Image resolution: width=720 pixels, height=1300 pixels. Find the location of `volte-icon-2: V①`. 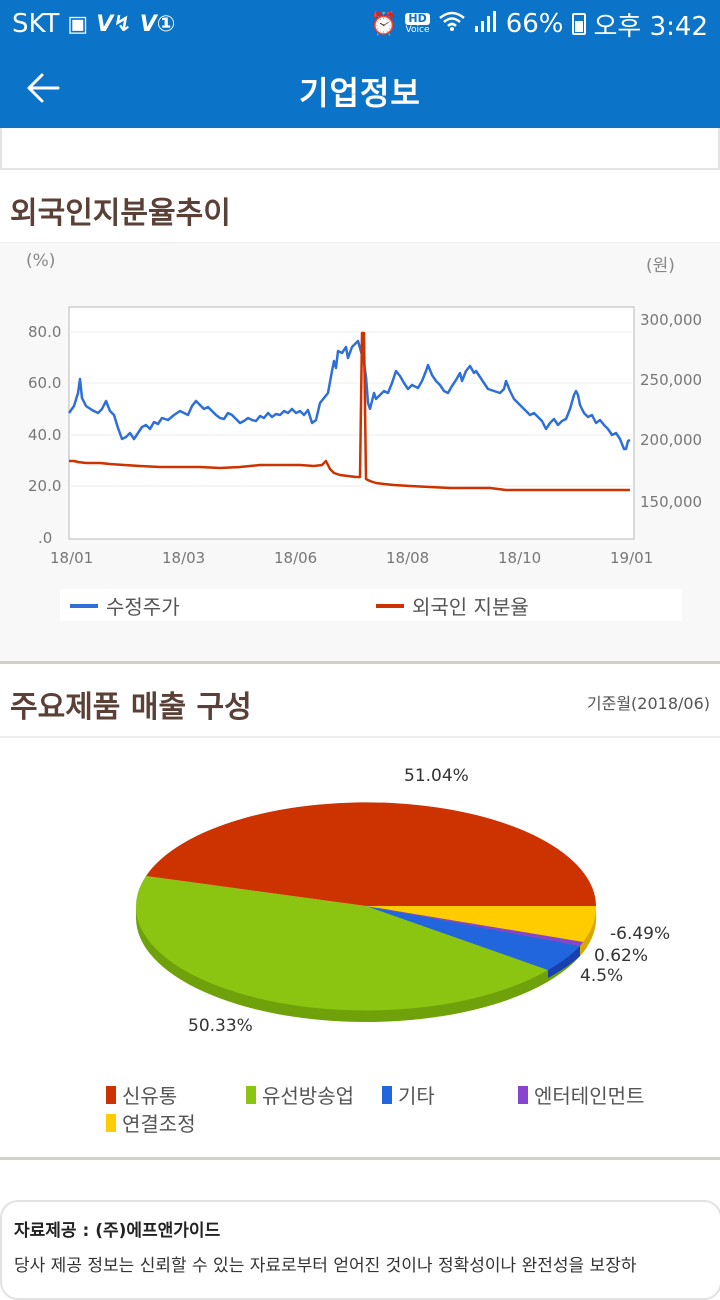

volte-icon-2: V① is located at coordinates (157, 24).